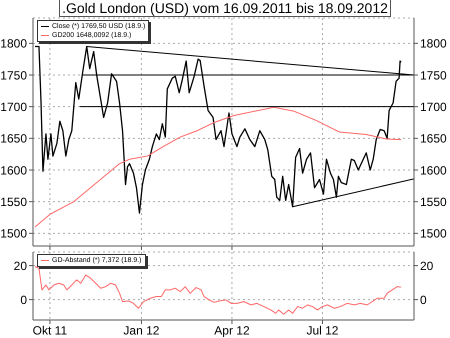  I want to click on y2-tick-label: 1600, so click(434, 170).